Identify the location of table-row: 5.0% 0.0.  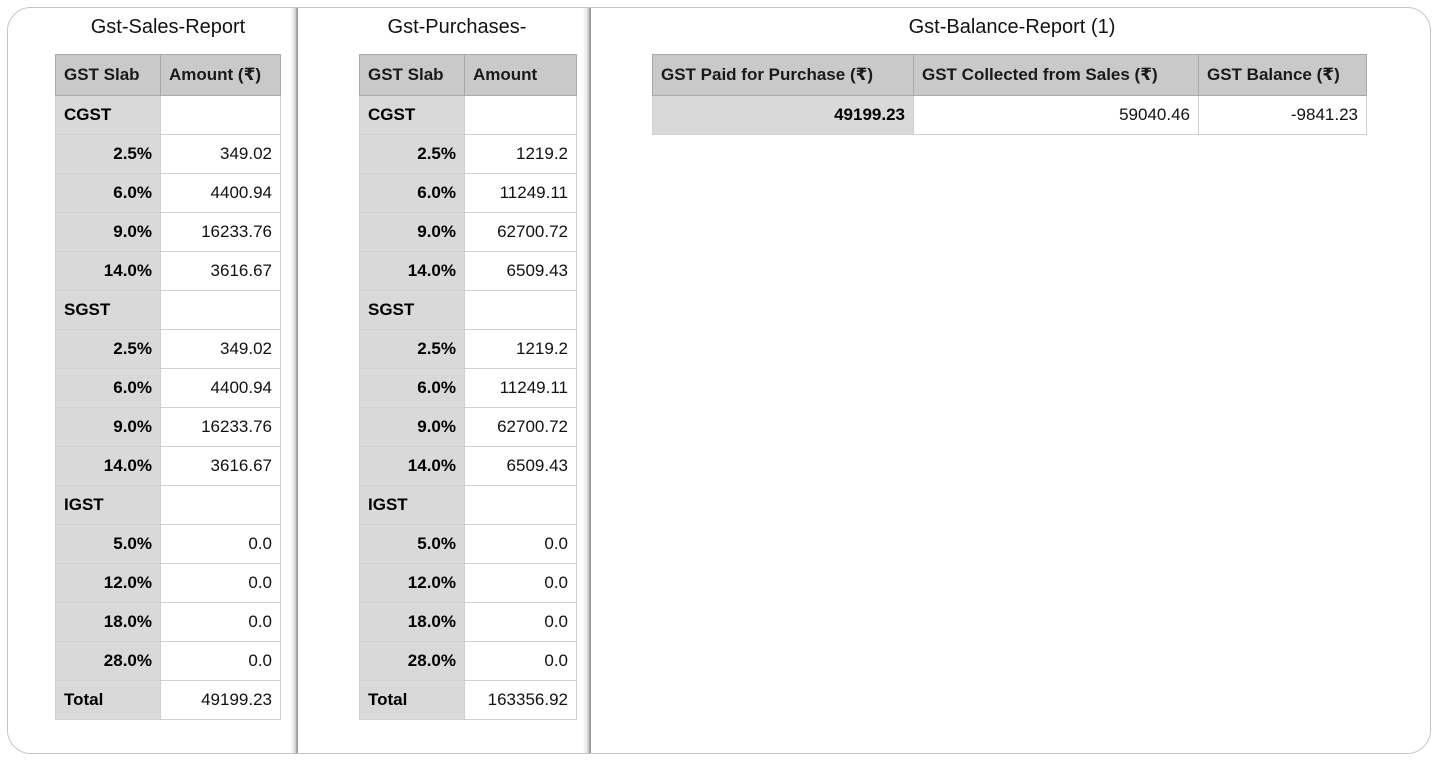
(168, 544).